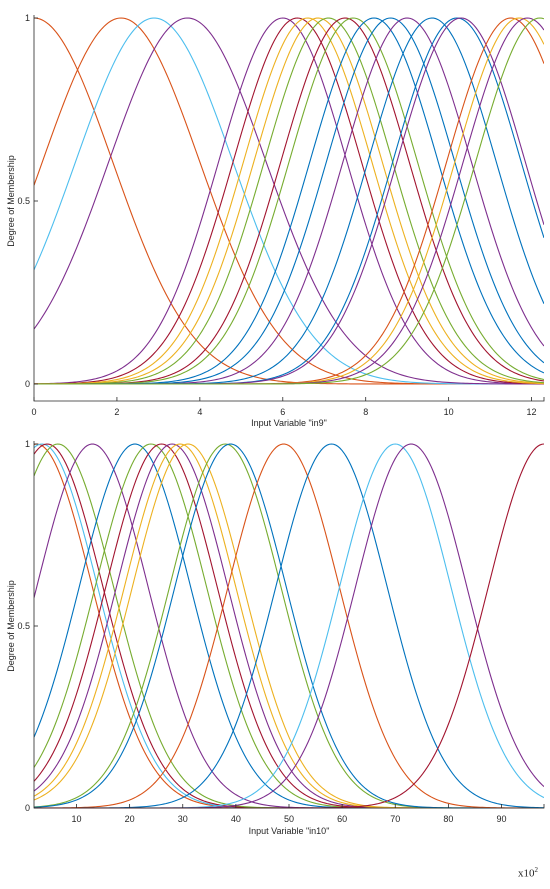 The height and width of the screenshot is (889, 550). Describe the element at coordinates (183, 819) in the screenshot. I see `x-tick-label: 30` at that location.